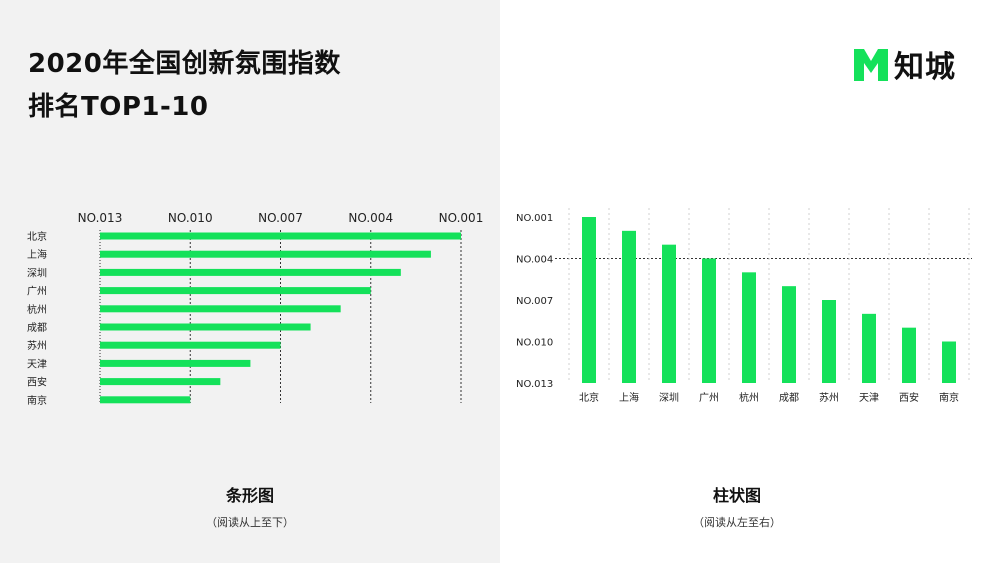  What do you see at coordinates (249, 495) in the screenshot?
I see `bar-chart-caption-title: 条形图` at bounding box center [249, 495].